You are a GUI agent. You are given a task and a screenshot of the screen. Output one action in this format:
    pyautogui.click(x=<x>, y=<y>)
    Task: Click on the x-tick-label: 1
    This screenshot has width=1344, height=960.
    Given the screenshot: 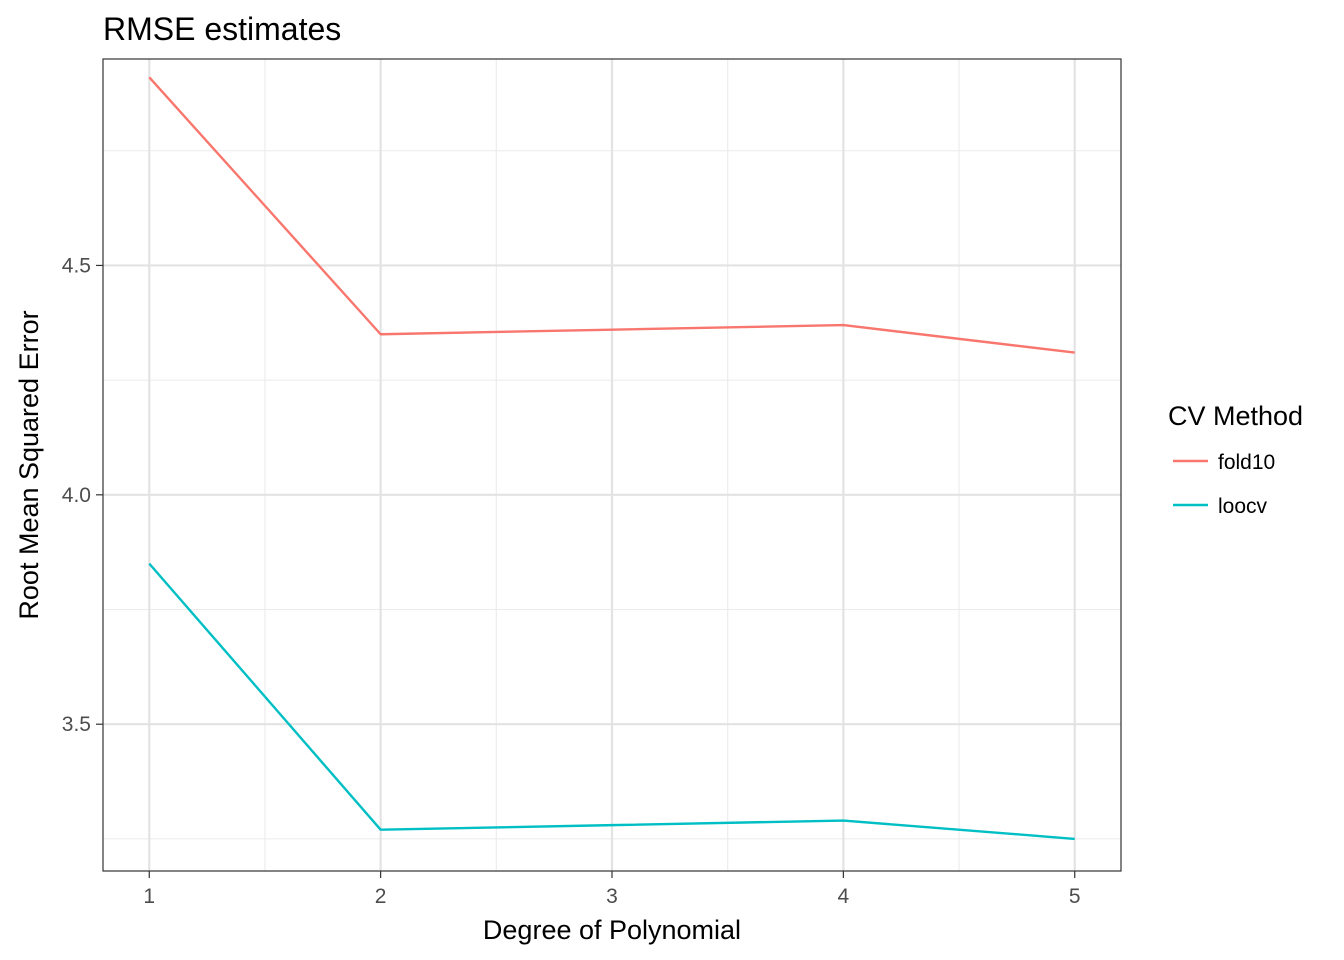 What is the action you would take?
    pyautogui.click(x=149, y=896)
    